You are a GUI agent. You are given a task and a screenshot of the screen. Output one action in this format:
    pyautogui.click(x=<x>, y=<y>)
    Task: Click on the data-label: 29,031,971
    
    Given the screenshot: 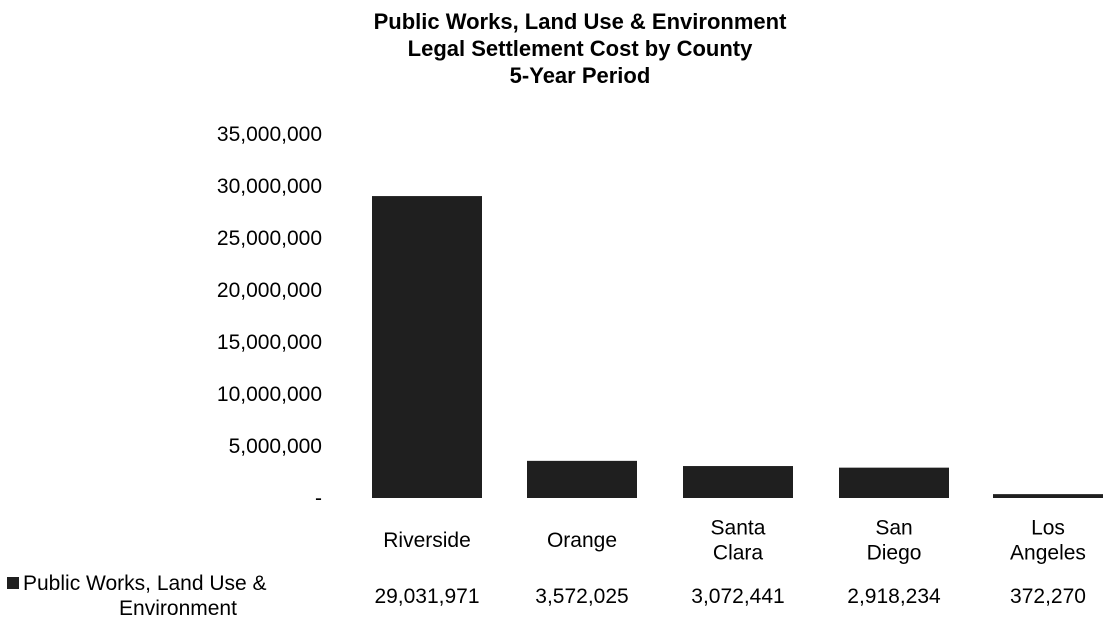 What is the action you would take?
    pyautogui.click(x=426, y=596)
    